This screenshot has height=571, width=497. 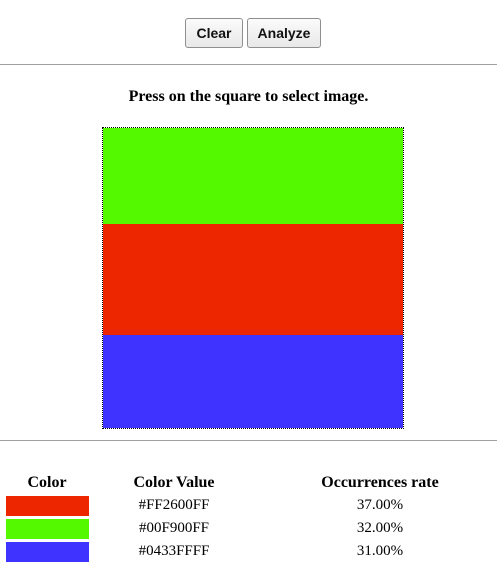 What do you see at coordinates (174, 528) in the screenshot?
I see `color-value-cell: #00F900FF` at bounding box center [174, 528].